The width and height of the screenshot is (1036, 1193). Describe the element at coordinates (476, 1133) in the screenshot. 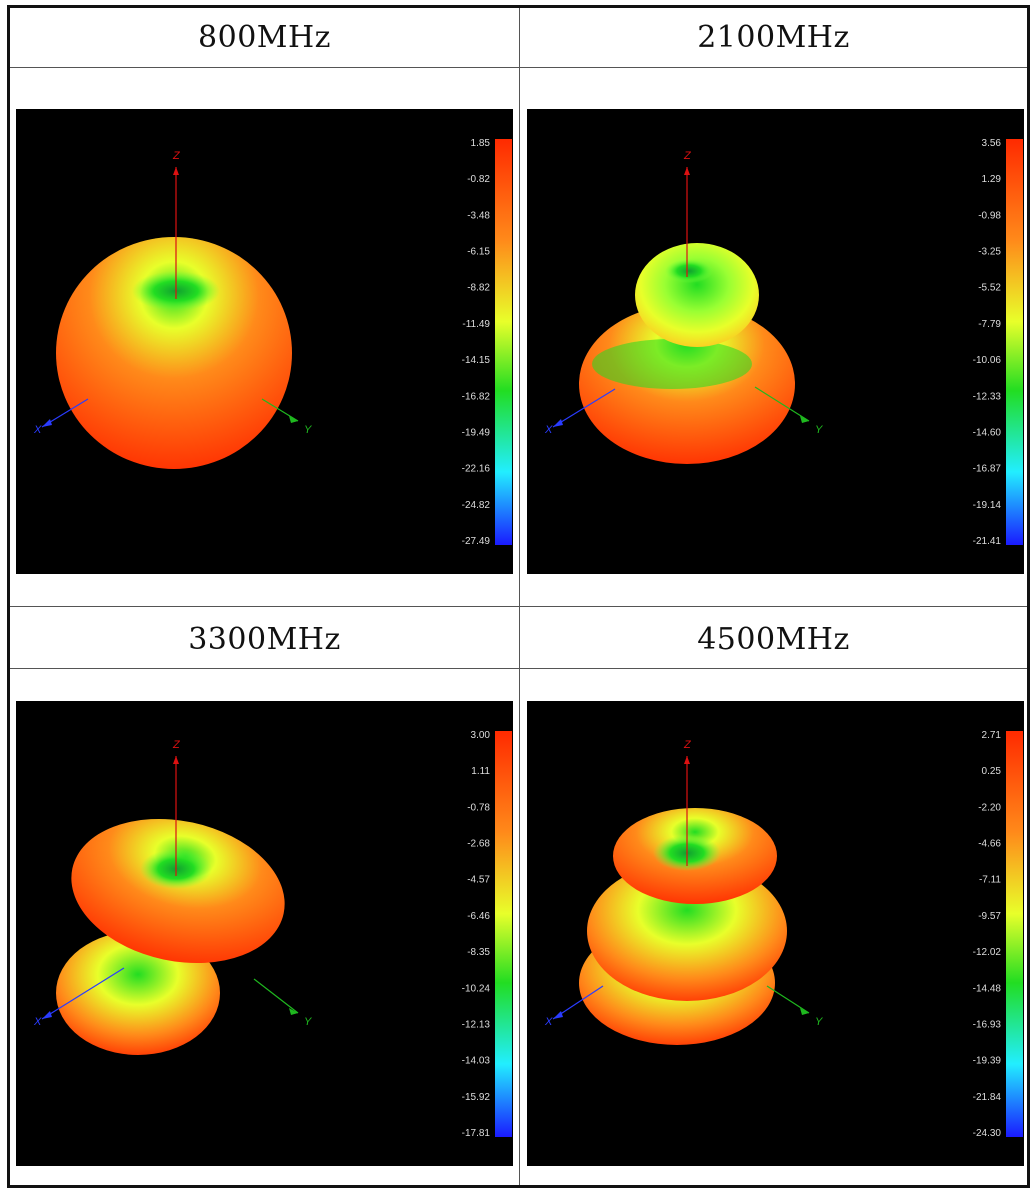

I see `color-scale-tick: -17.81` at that location.